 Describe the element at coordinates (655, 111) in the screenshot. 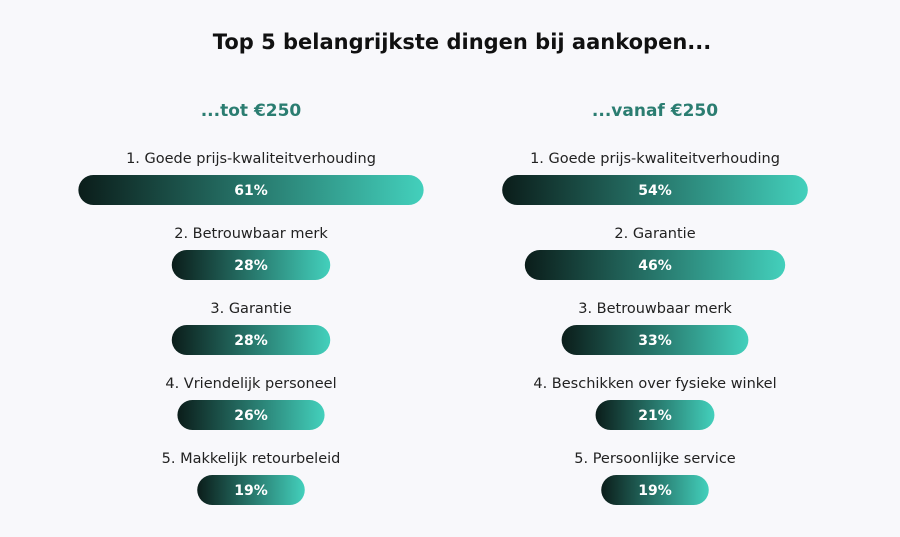

I see `panel-title: ...vanaf €250` at that location.